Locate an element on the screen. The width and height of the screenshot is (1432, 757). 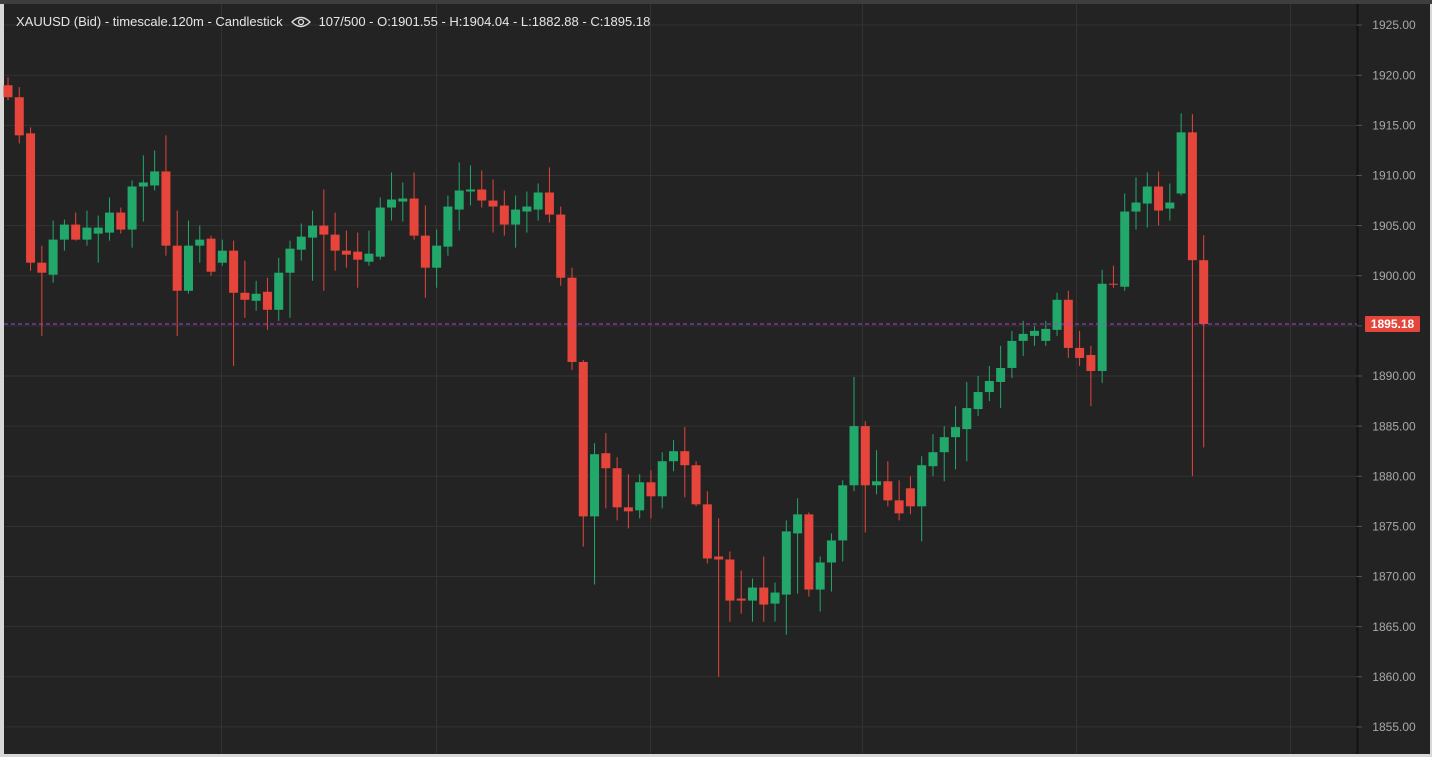
y-tick-label: 1910.00 is located at coordinates (1394, 176).